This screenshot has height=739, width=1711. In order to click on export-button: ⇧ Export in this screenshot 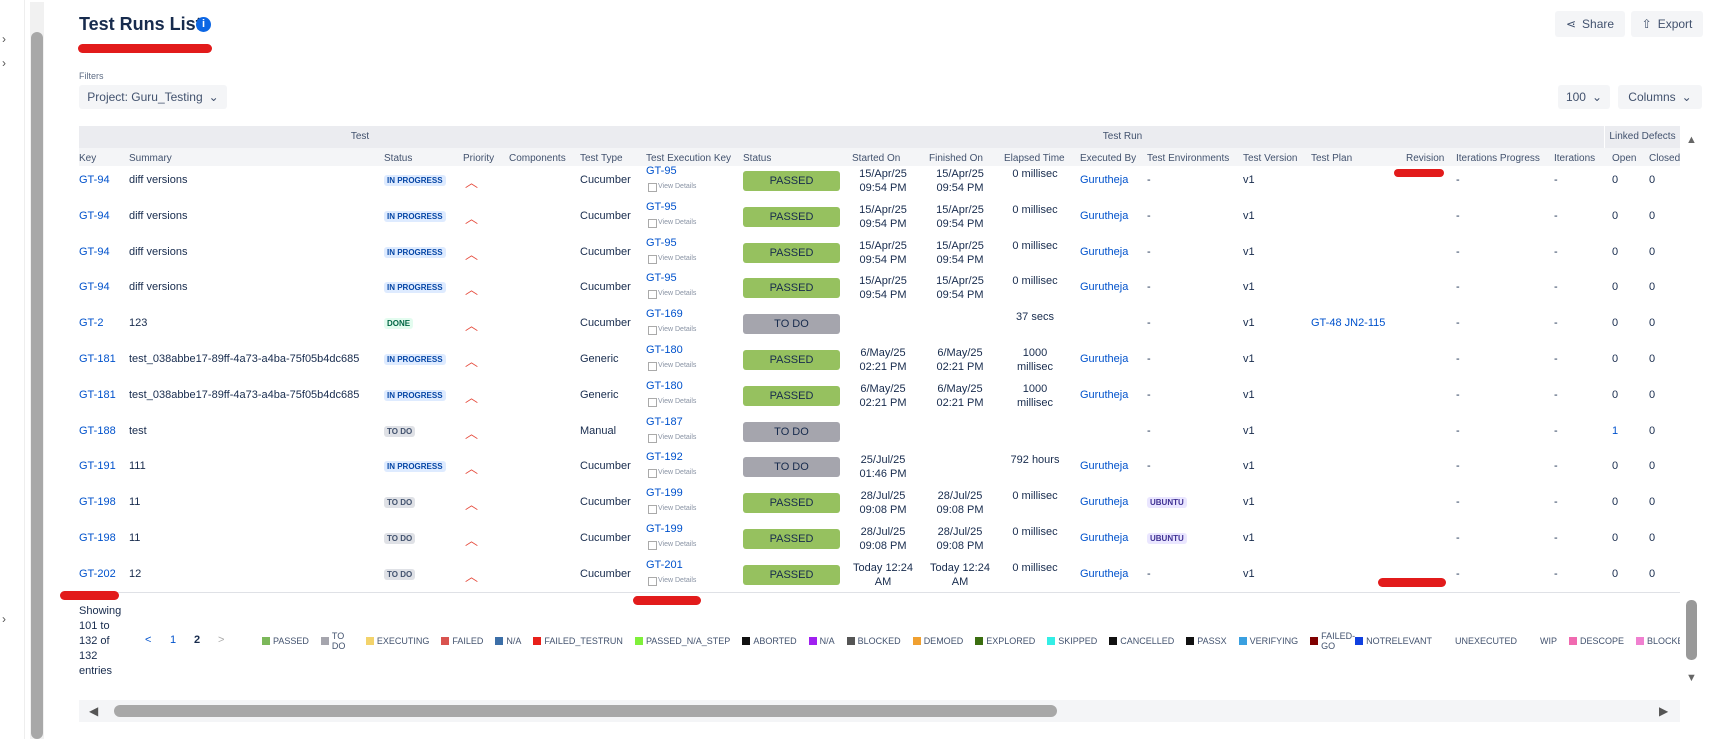, I will do `click(1667, 24)`.